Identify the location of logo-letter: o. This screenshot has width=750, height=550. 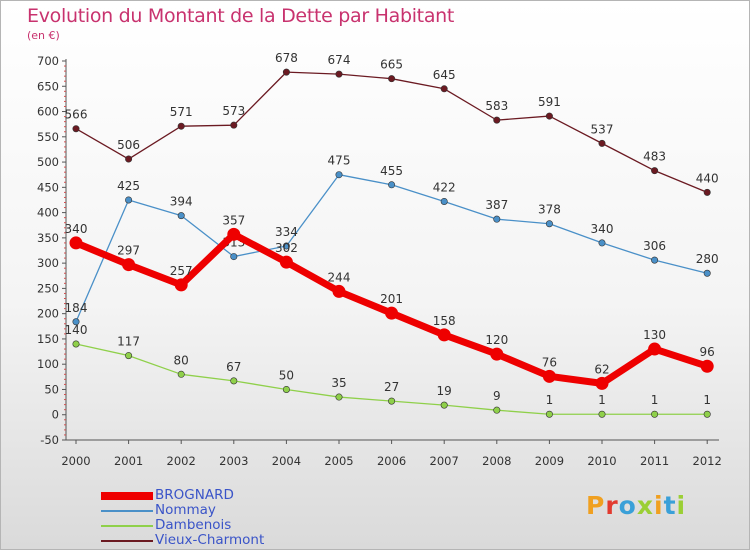
(627, 505).